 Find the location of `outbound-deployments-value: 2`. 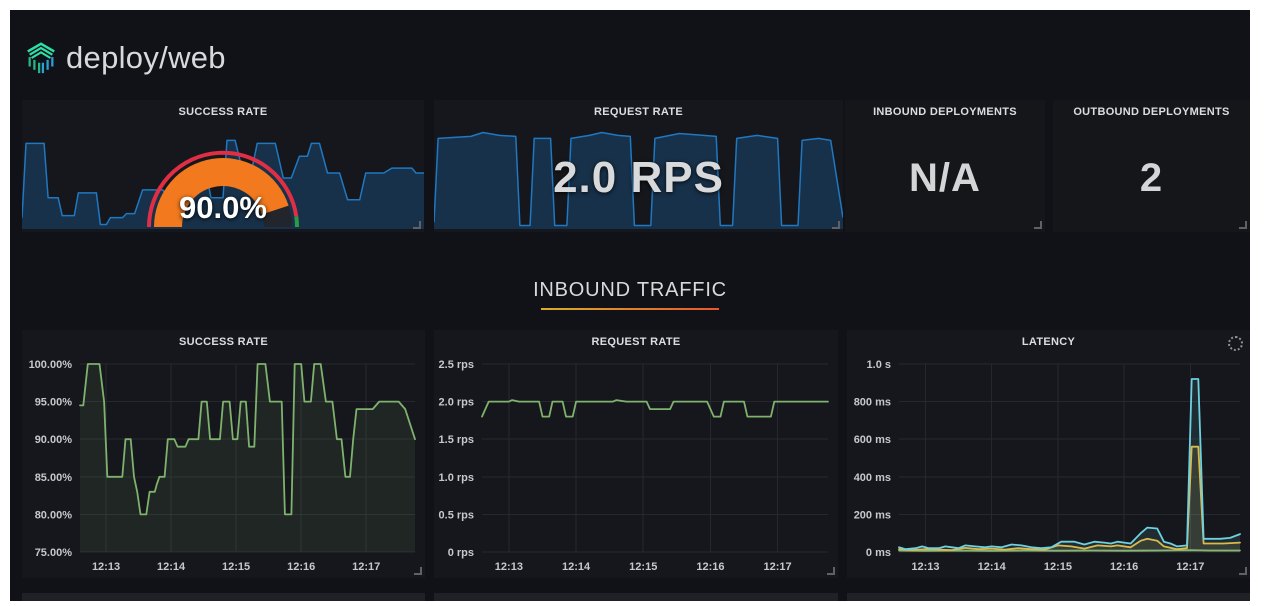

outbound-deployments-value: 2 is located at coordinates (1151, 177).